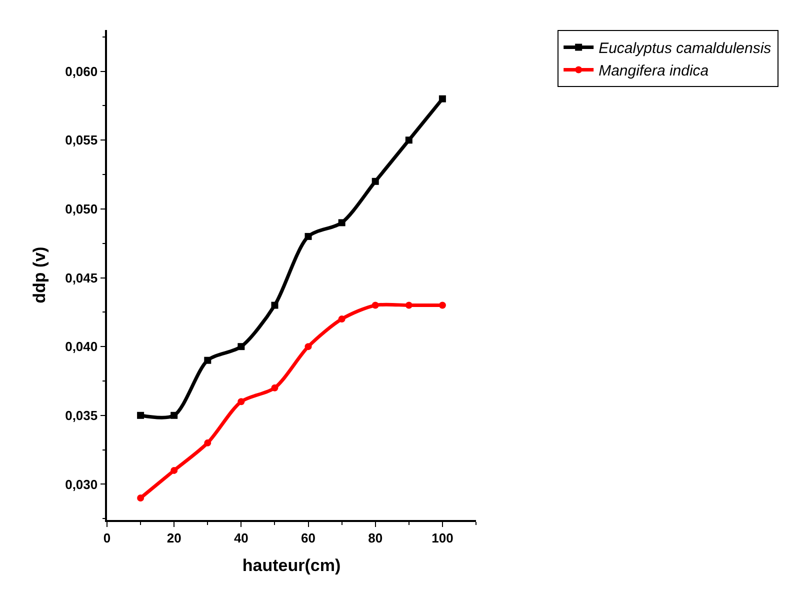  What do you see at coordinates (81, 140) in the screenshot?
I see `y-tick-label: 0,055` at bounding box center [81, 140].